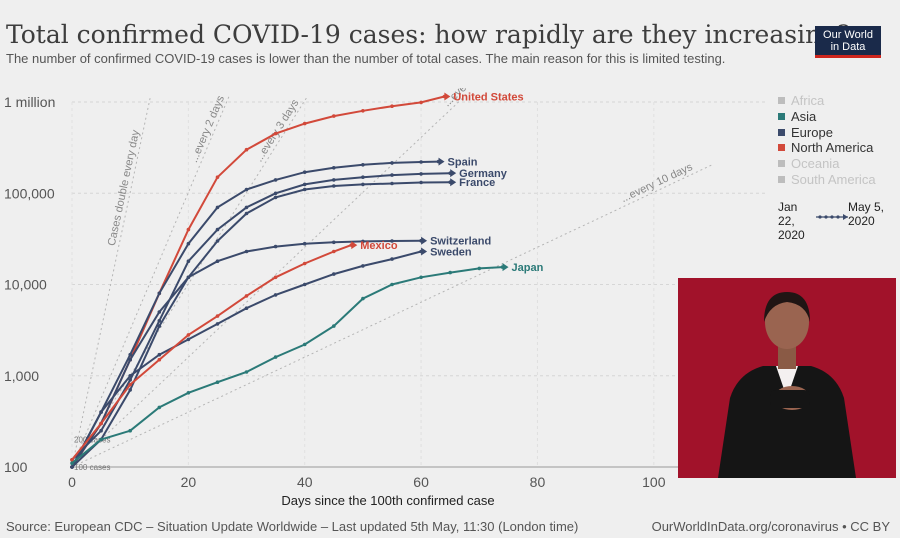 This screenshot has height=538, width=900. Describe the element at coordinates (150, 282) in the screenshot. I see `doubling-guide-line` at that location.